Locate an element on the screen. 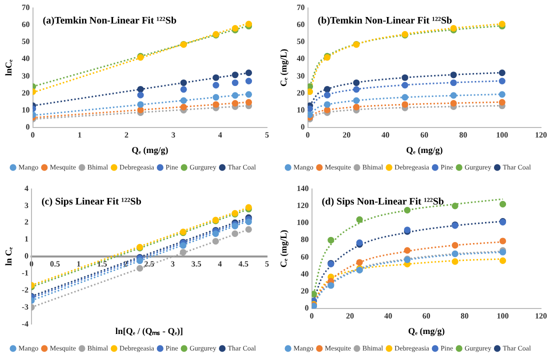 Image resolution: width=550 pixels, height=363 pixels. y-tick-label: 4 is located at coordinates (26, 188).